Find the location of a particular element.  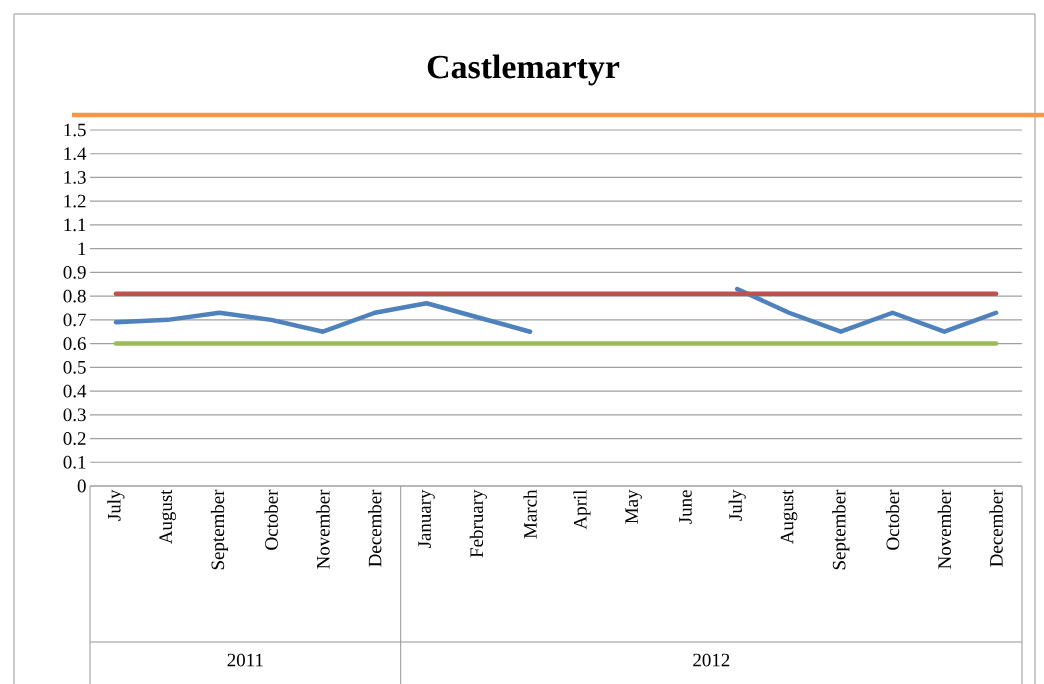

y-tick-label: 1.5 is located at coordinates (75, 130).